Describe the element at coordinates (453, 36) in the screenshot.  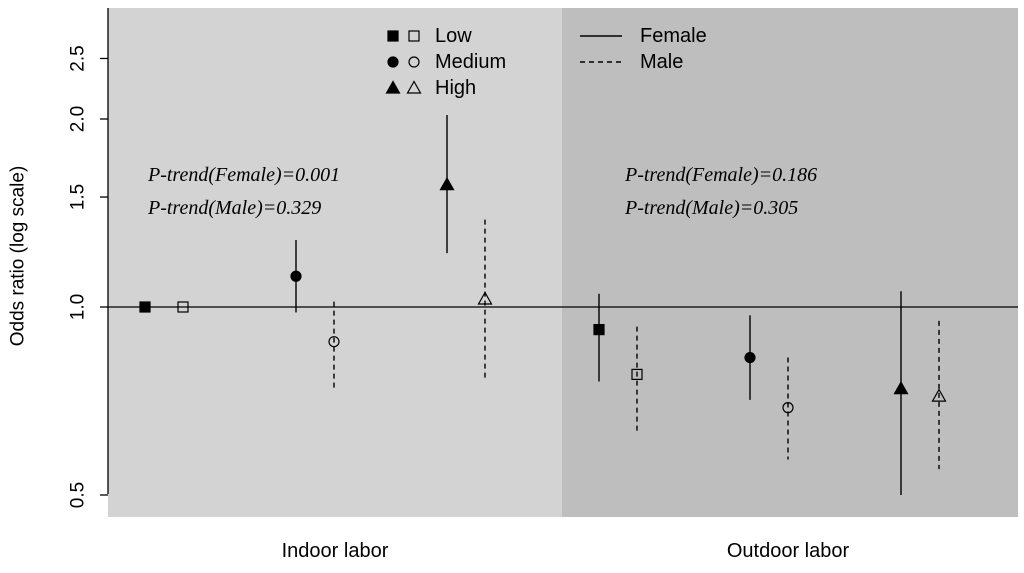
I see `legend-low-label: Low` at that location.